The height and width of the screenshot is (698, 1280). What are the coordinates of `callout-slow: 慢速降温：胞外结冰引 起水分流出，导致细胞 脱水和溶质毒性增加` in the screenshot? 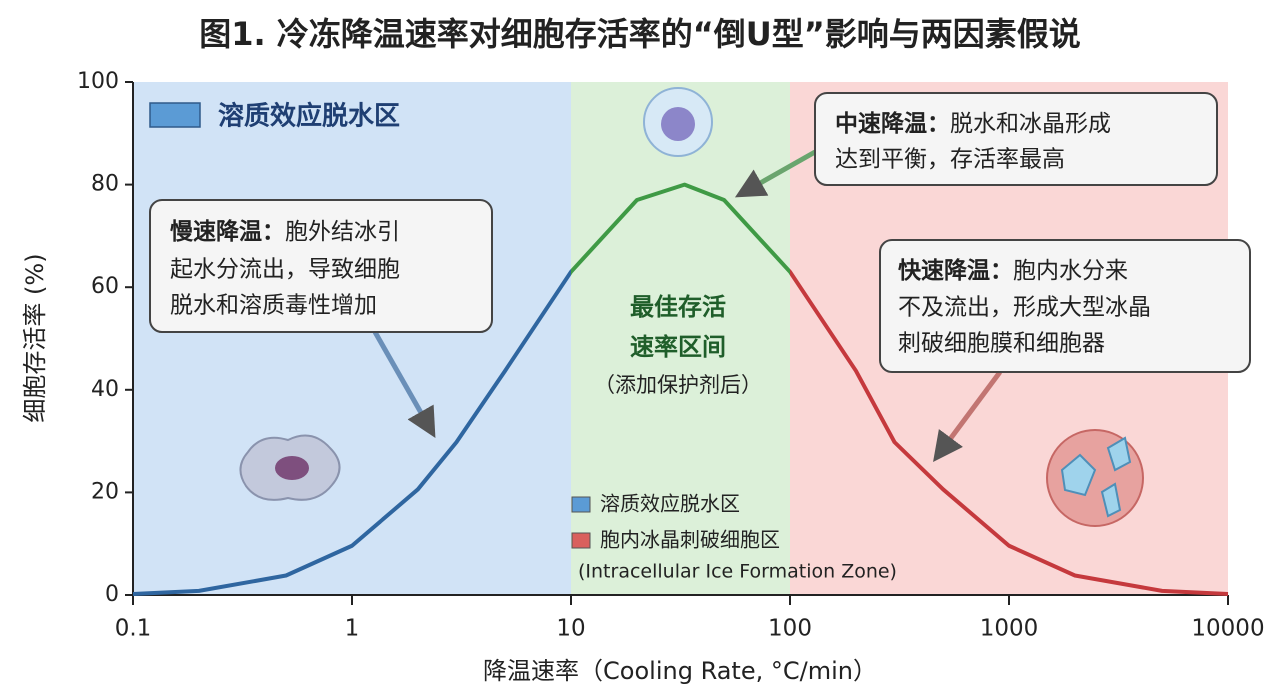 It's located at (321, 319).